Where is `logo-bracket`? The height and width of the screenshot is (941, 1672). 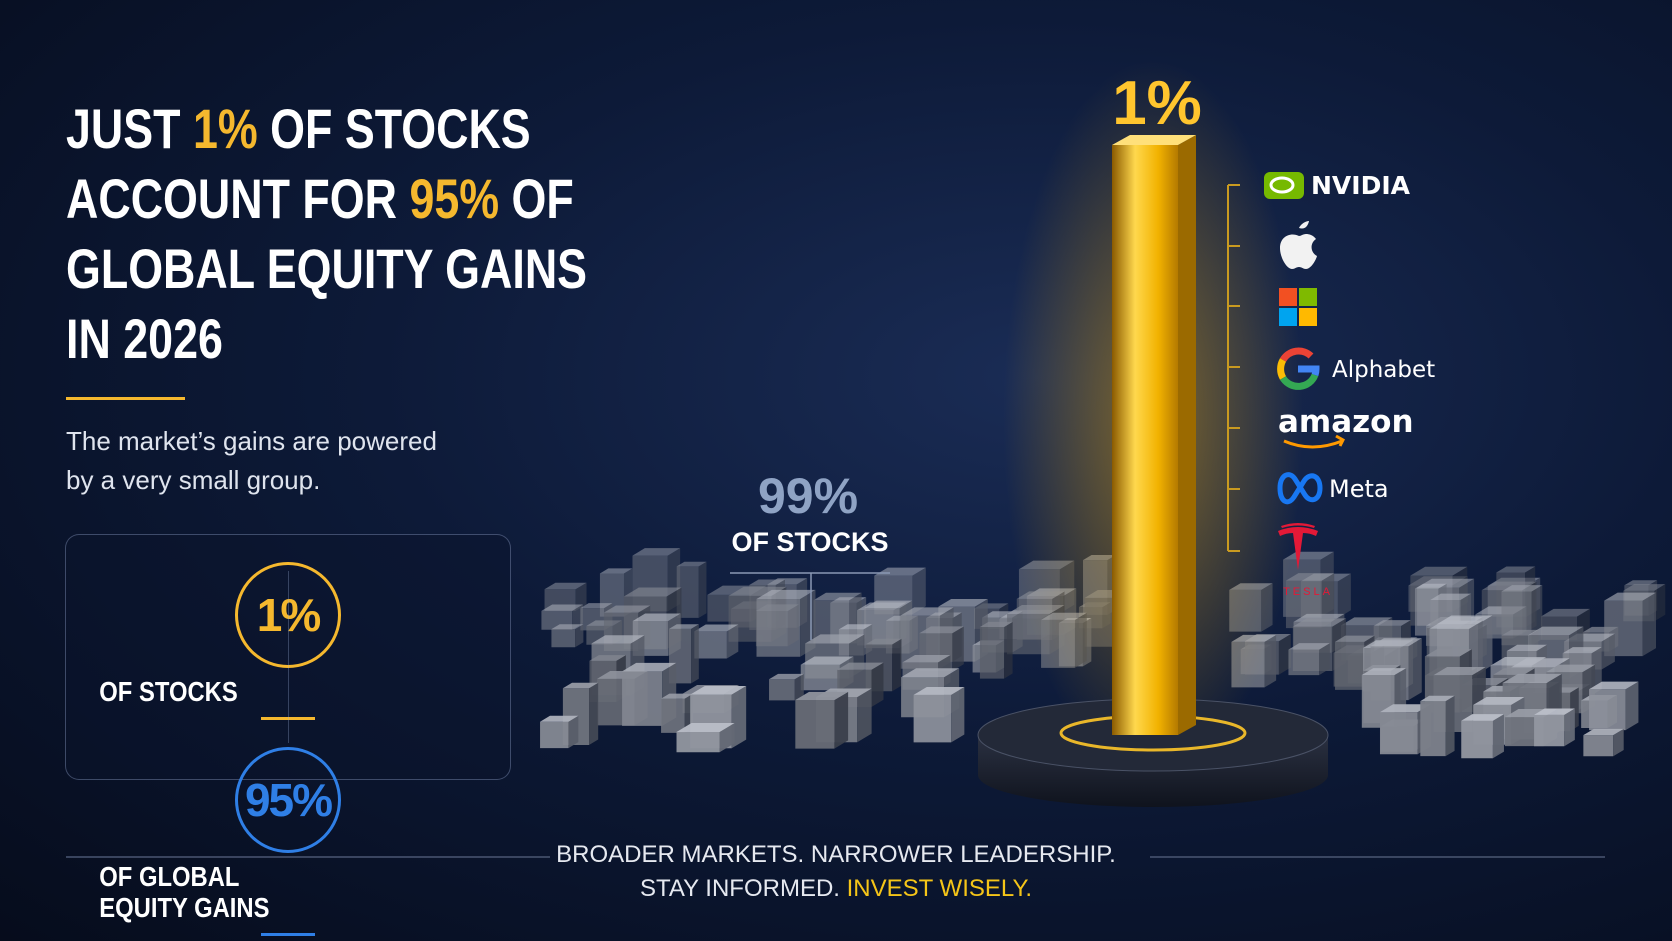
logo-bracket is located at coordinates (1233, 368).